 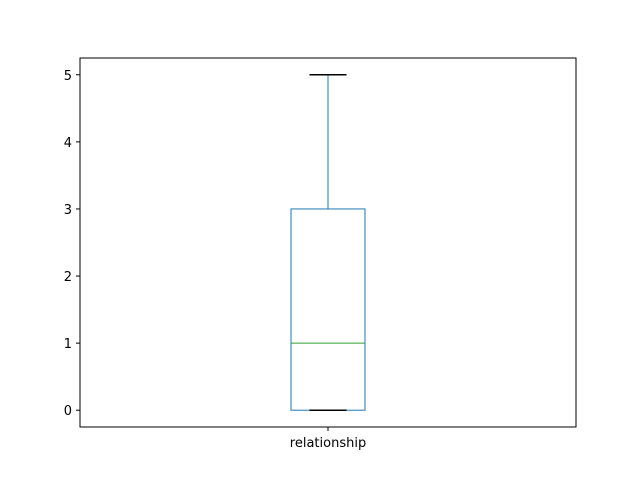 I want to click on box-series, so click(x=328, y=242).